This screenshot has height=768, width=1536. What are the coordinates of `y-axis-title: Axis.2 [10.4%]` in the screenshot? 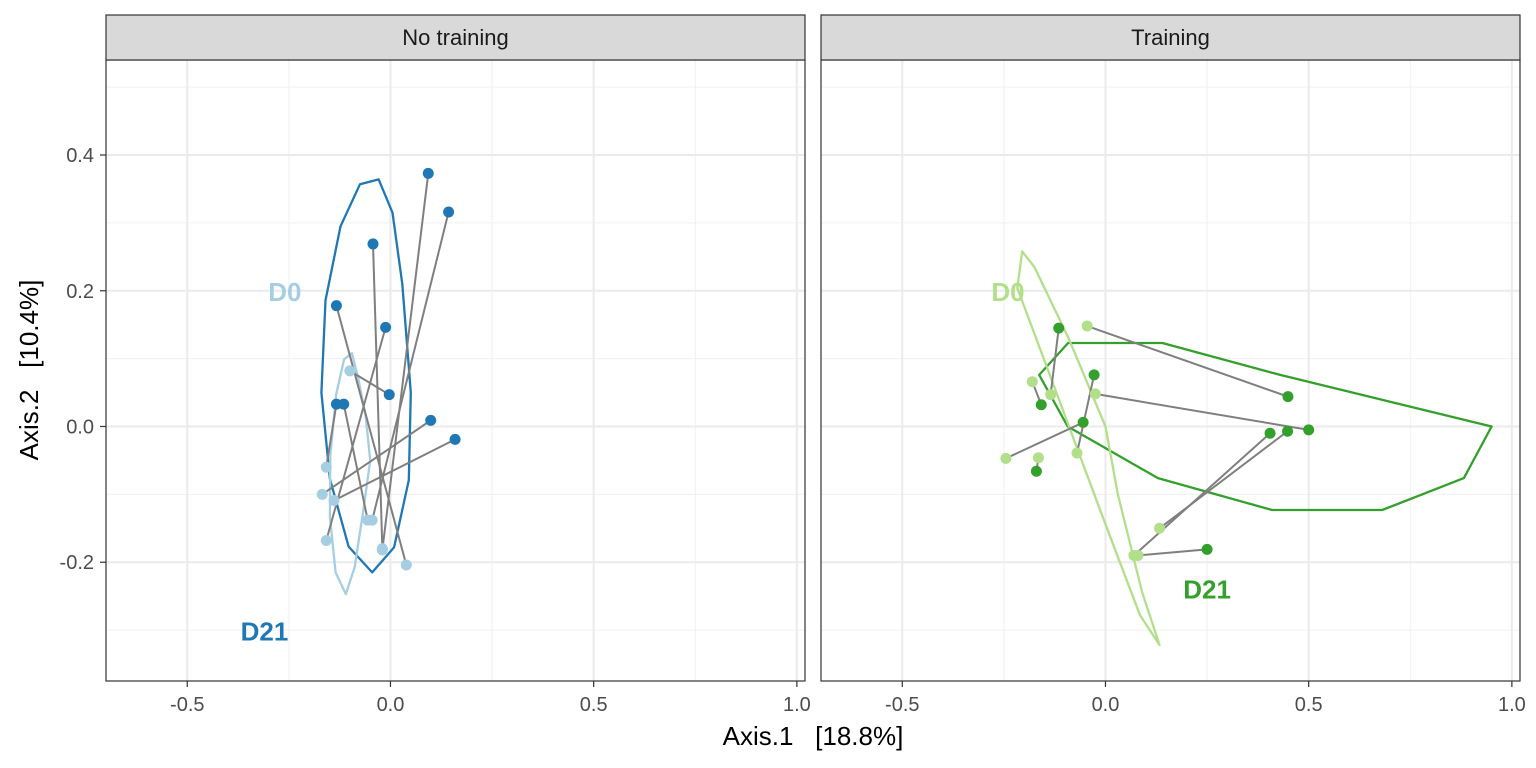 It's located at (29, 370).